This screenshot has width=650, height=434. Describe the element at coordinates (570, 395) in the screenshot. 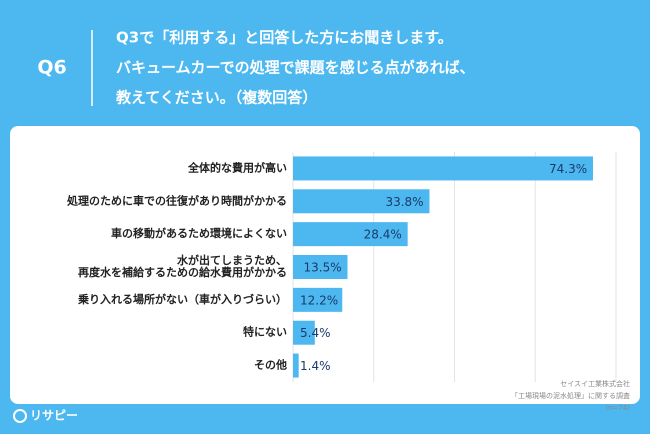

I see `source: 「工場現場の泥水処理」に関する調査` at that location.